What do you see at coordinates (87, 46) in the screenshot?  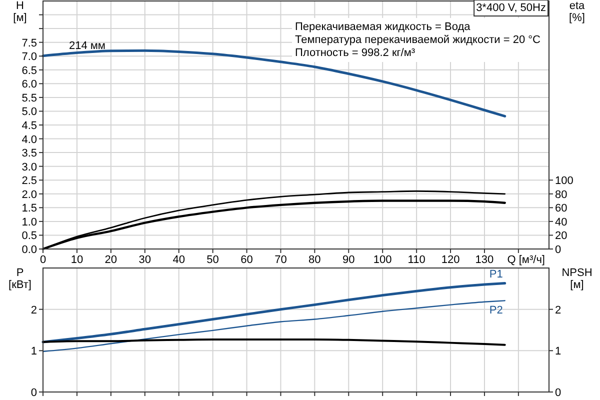 I see `series-label: 214 мм` at bounding box center [87, 46].